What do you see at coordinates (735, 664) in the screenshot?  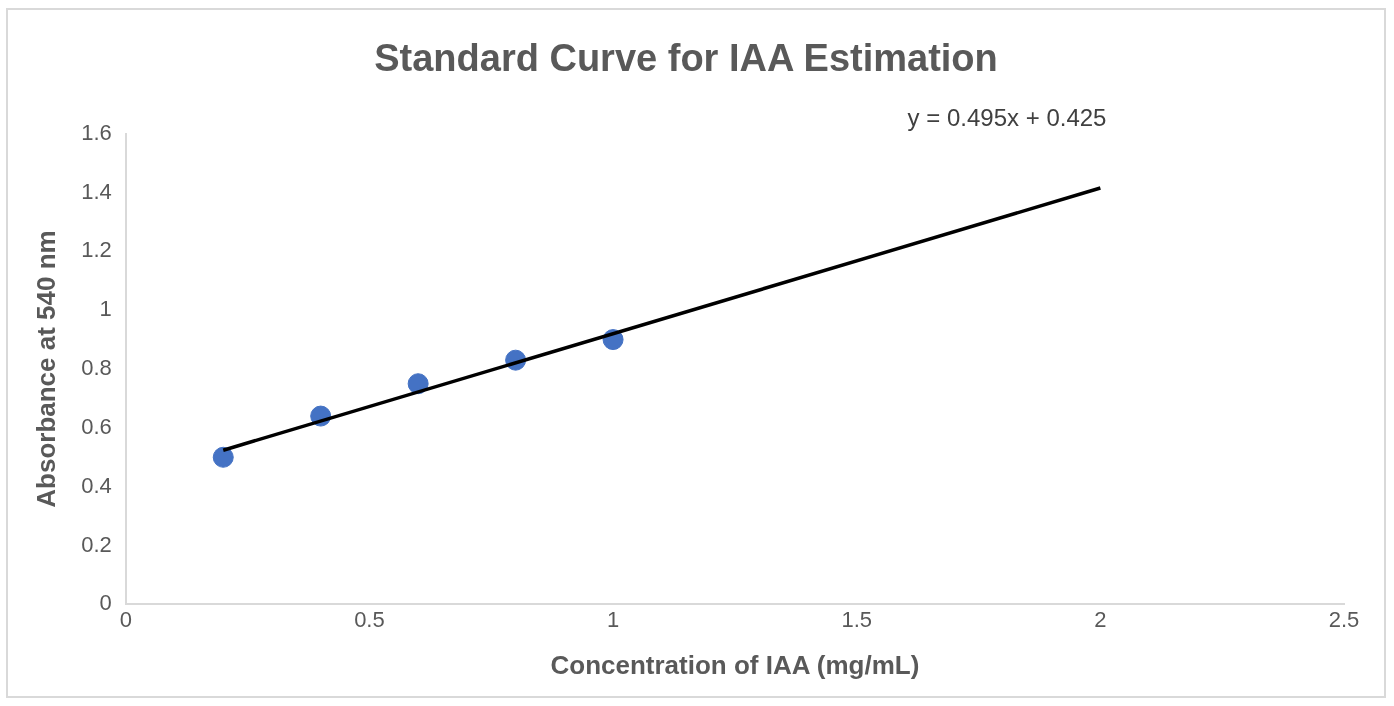 I see `x-axis-title: Concentration of IAA (mg/mL)` at bounding box center [735, 664].